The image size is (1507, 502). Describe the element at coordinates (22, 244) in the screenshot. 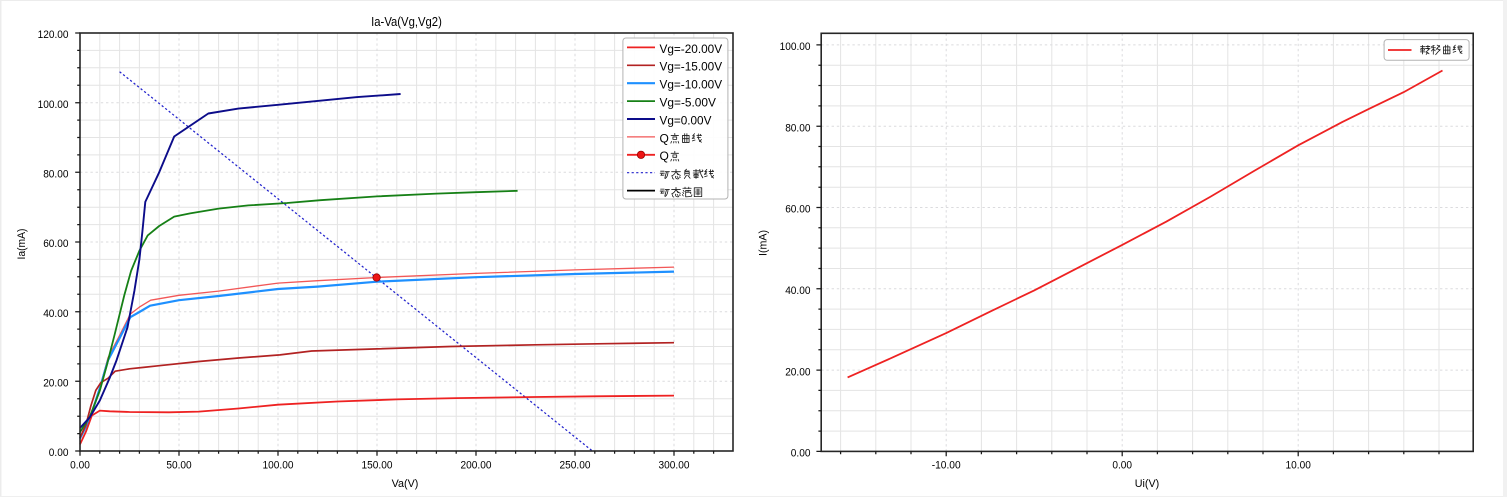

I see `svg-text: Ia(mA)` at that location.